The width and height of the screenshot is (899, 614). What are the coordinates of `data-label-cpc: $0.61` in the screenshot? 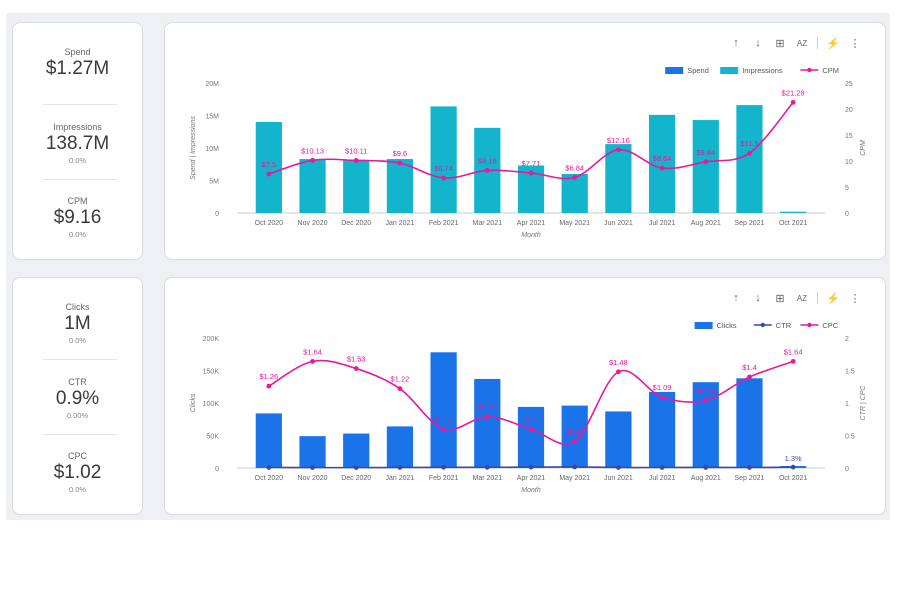 It's located at (443, 419).